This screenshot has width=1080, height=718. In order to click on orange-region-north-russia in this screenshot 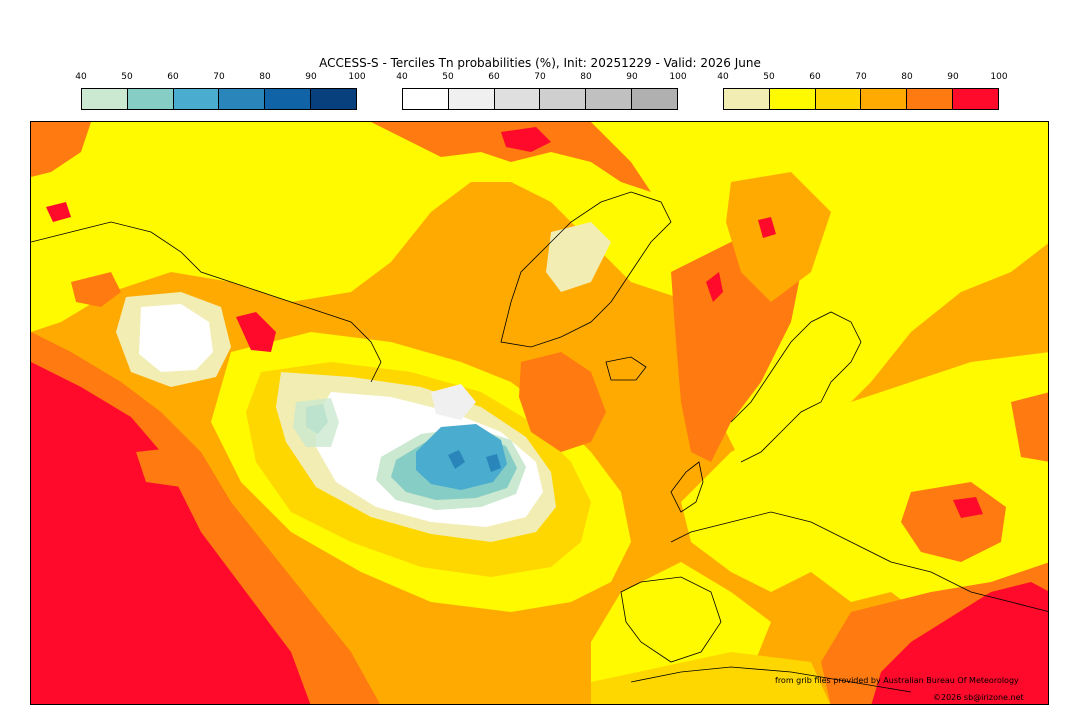, I will do `click(778, 237)`.